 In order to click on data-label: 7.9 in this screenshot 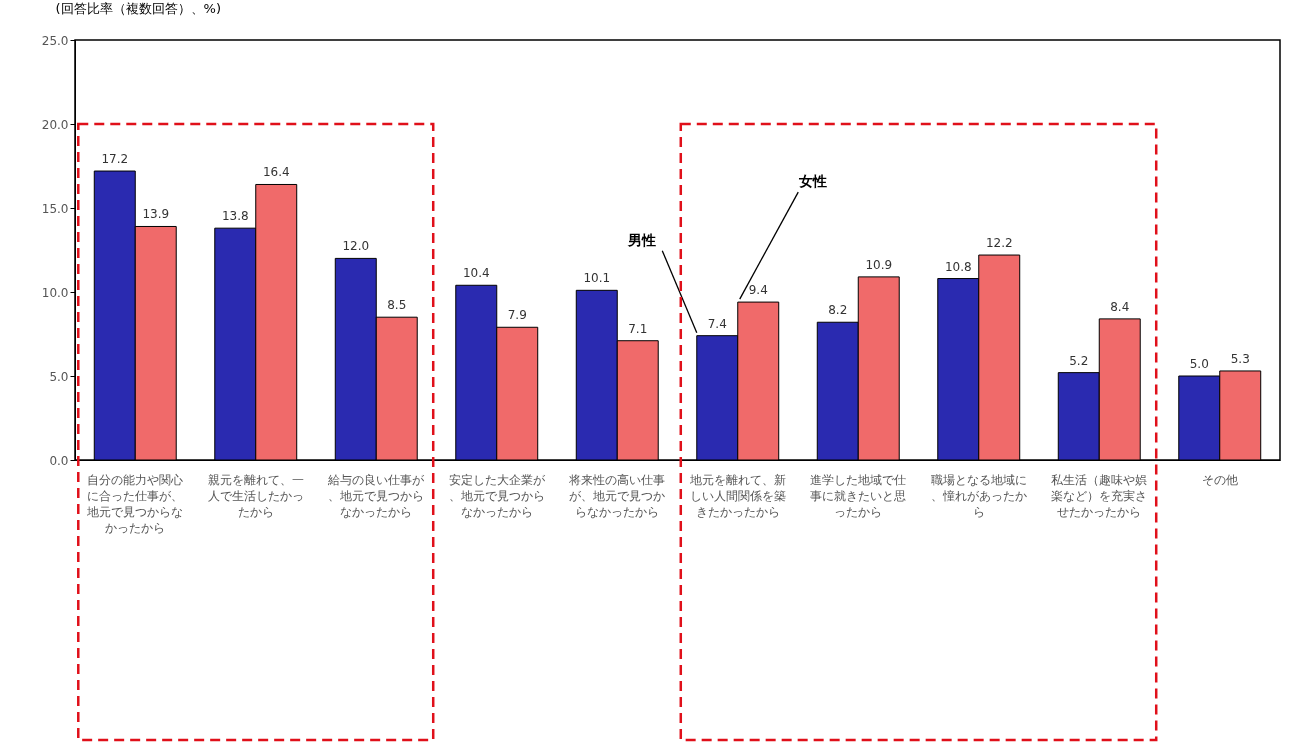, I will do `click(517, 315)`.